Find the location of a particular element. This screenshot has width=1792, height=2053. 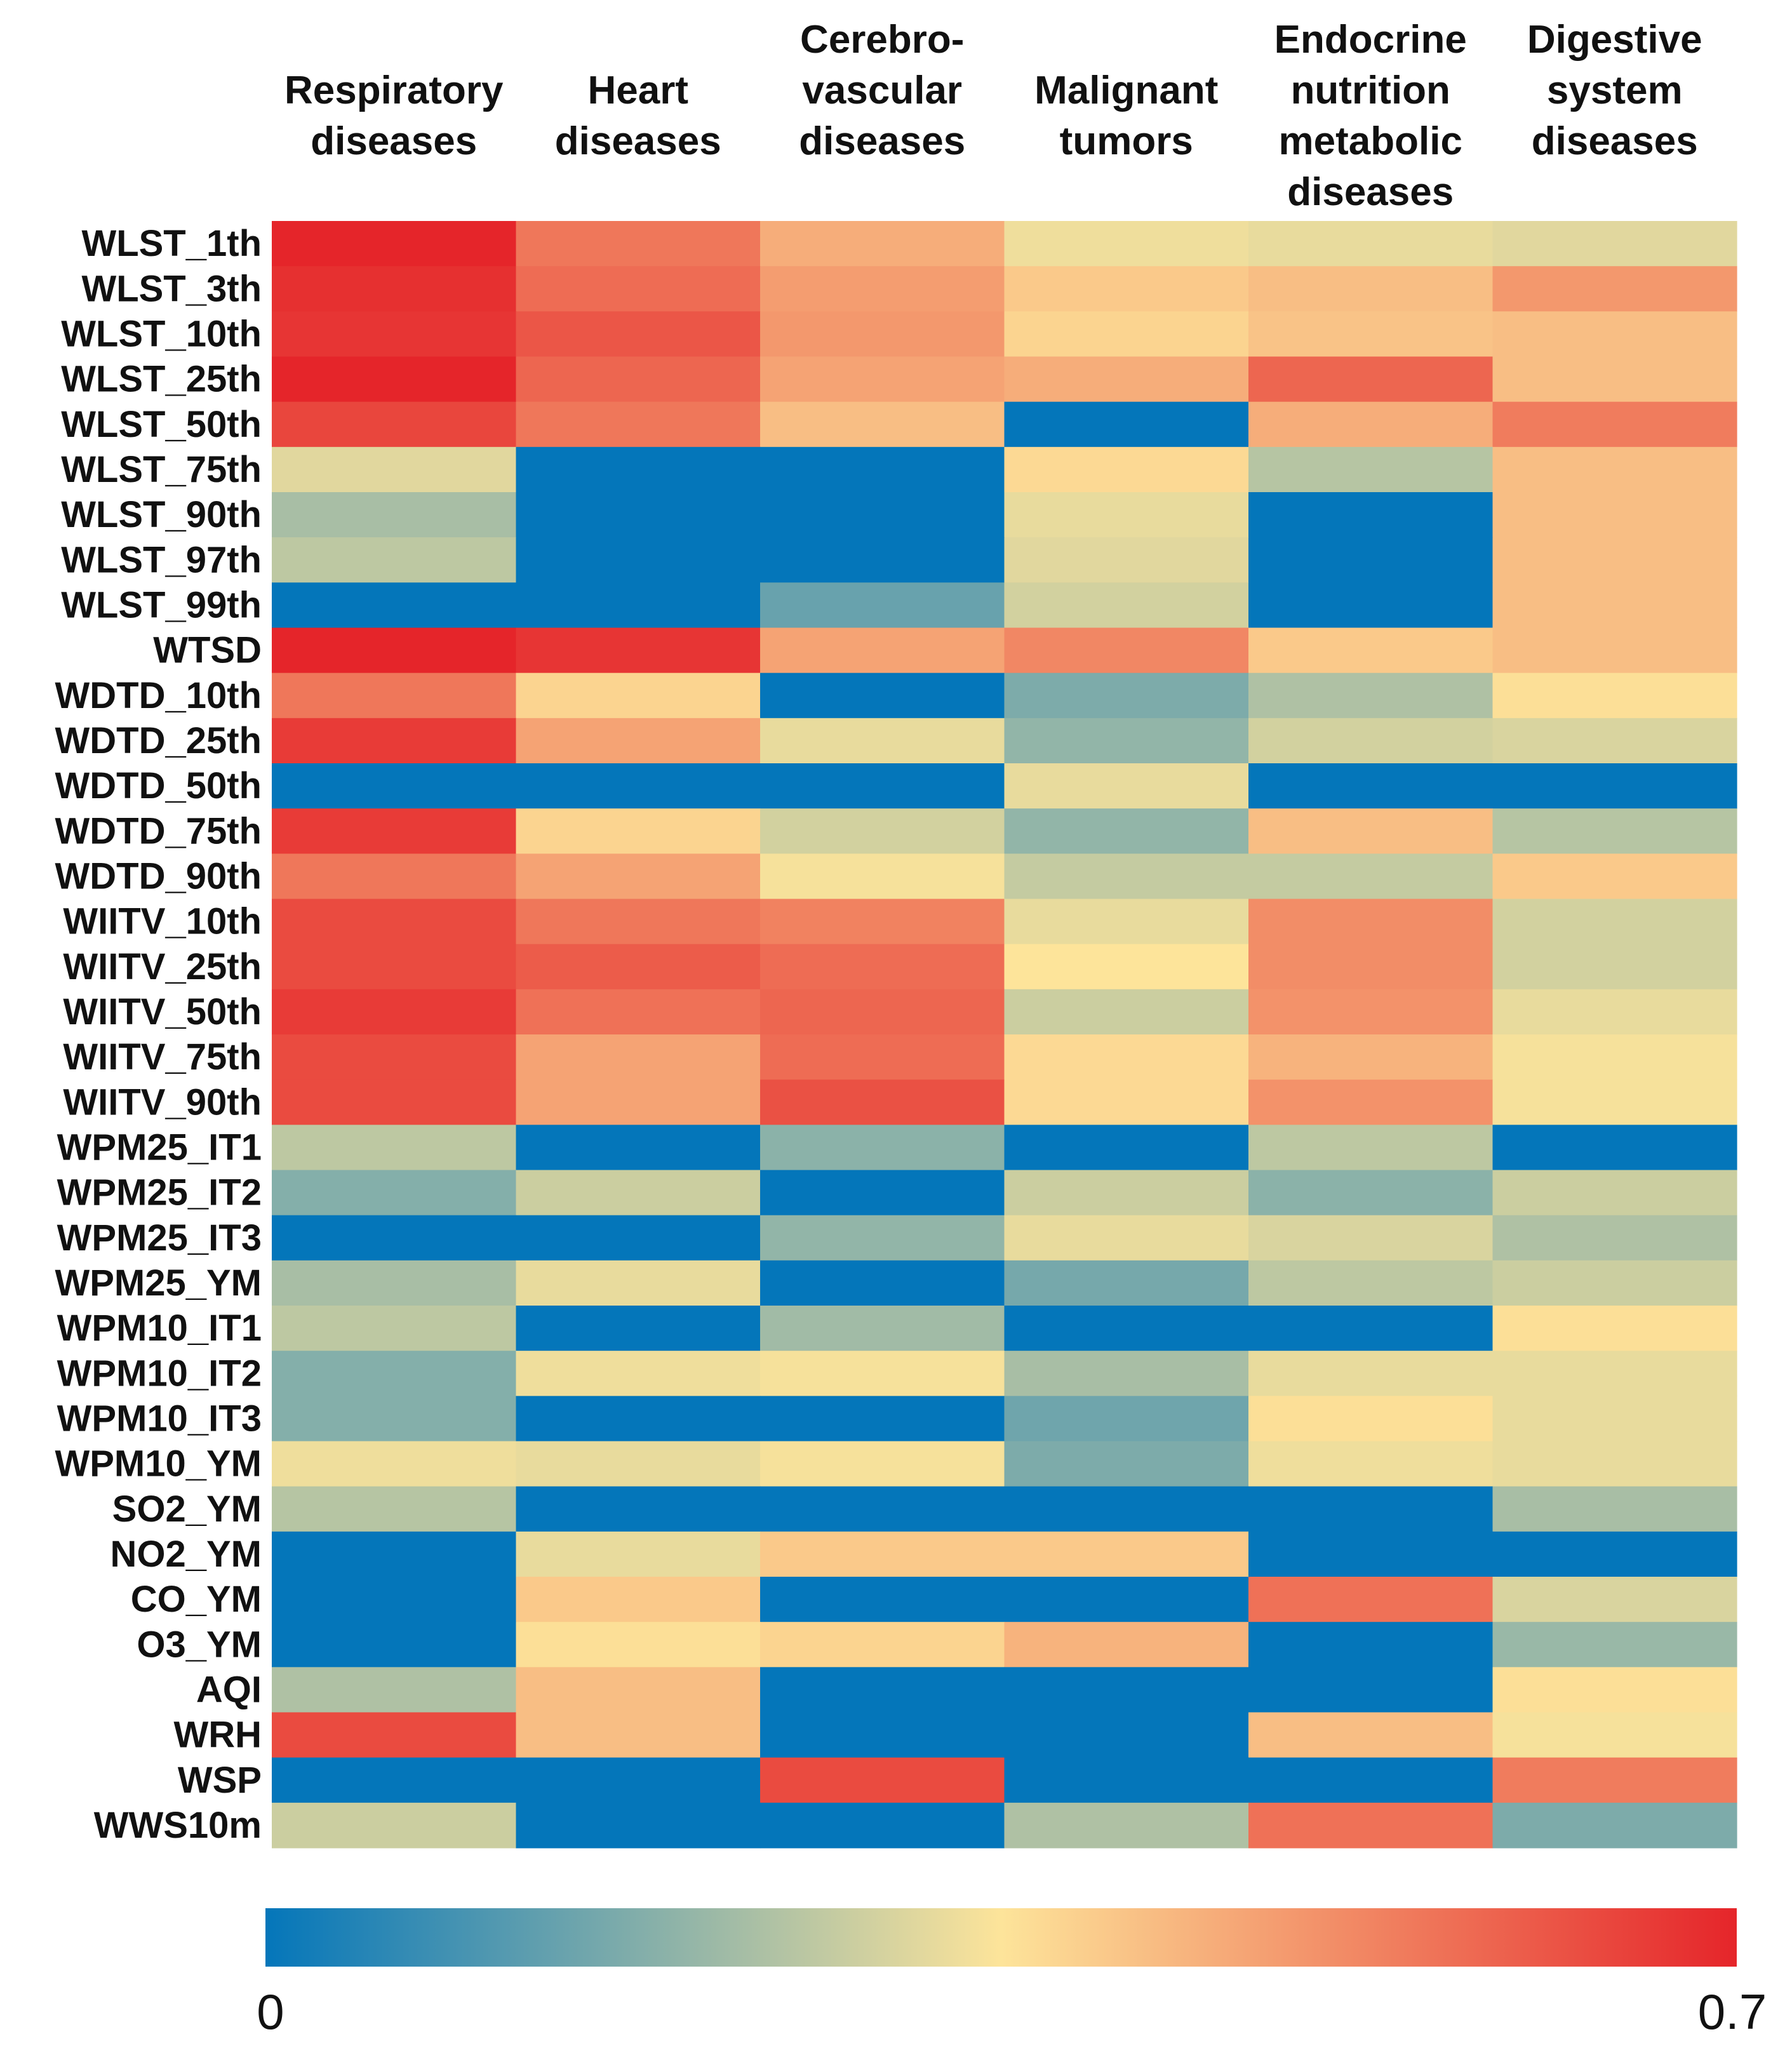

row-label: WDTD_90th is located at coordinates (158, 876).